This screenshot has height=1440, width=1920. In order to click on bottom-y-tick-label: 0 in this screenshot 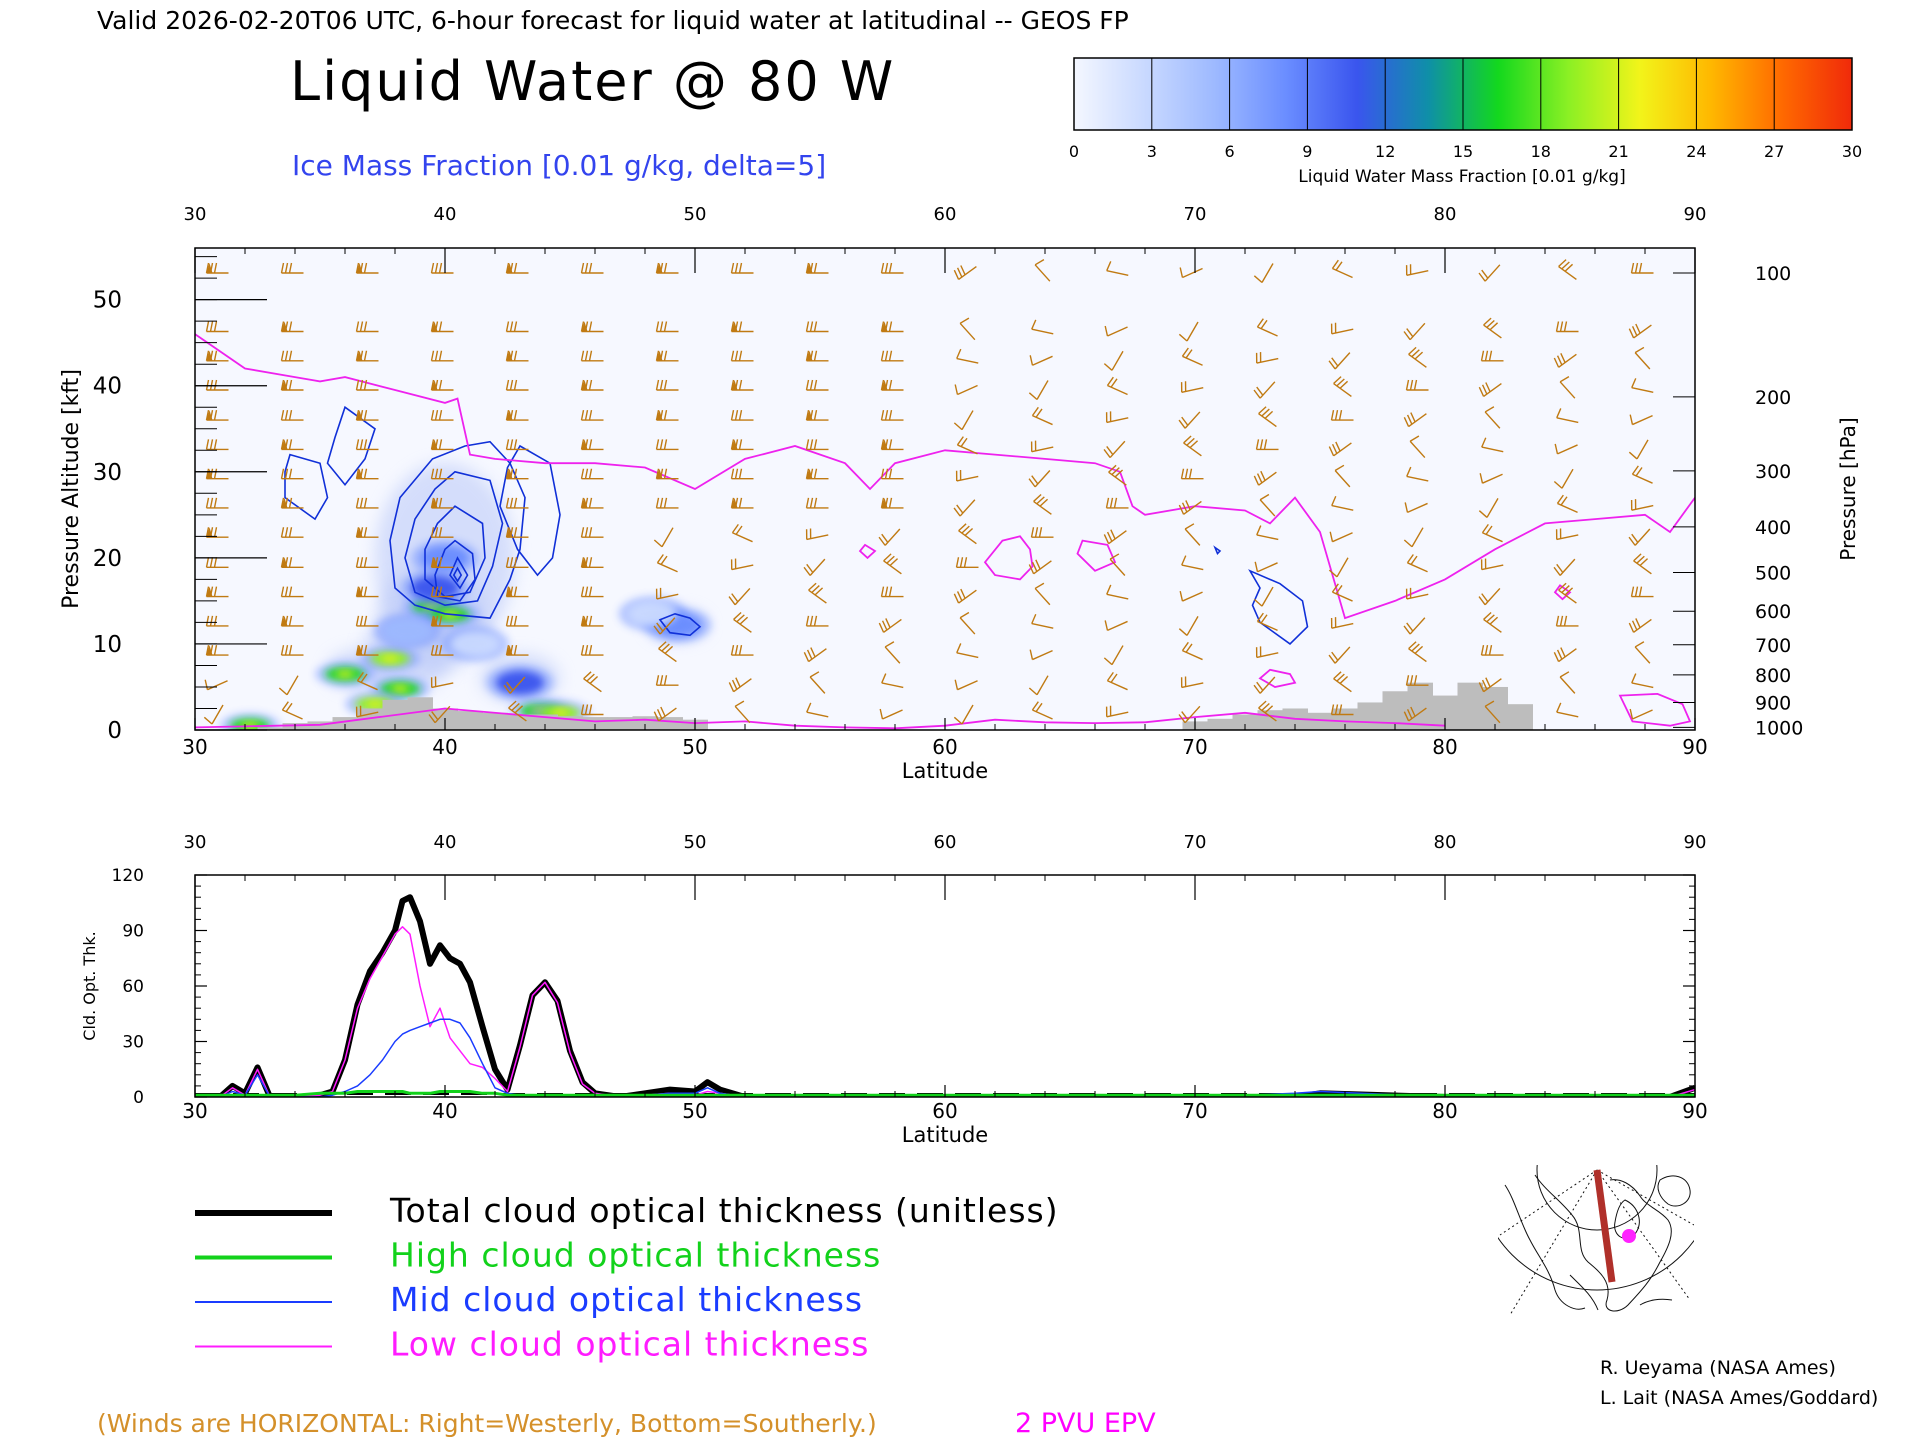, I will do `click(138, 1098)`.